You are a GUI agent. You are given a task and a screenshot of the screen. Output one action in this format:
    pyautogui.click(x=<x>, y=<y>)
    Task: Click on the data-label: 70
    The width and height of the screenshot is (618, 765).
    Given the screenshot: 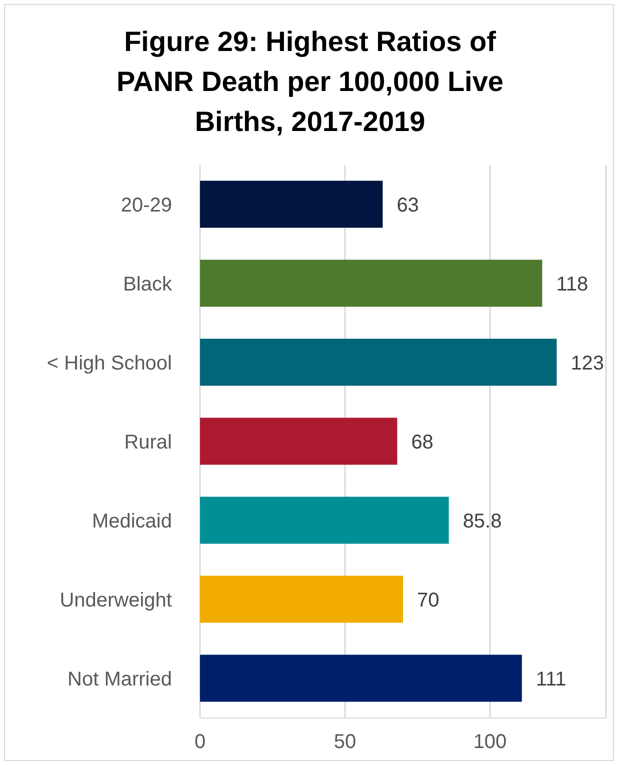 What is the action you would take?
    pyautogui.click(x=428, y=600)
    